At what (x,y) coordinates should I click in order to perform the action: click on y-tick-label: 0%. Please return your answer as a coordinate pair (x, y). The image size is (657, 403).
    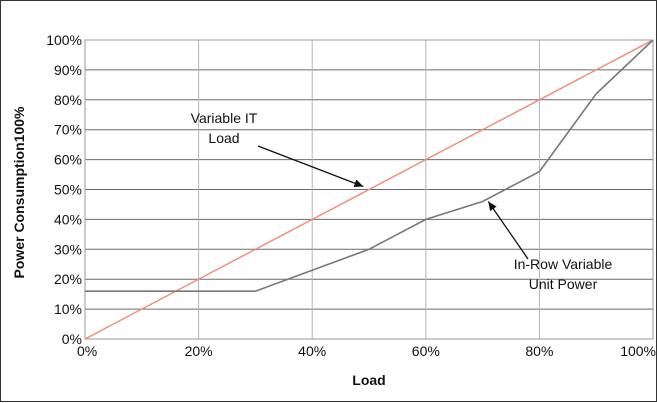
    Looking at the image, I should click on (72, 339).